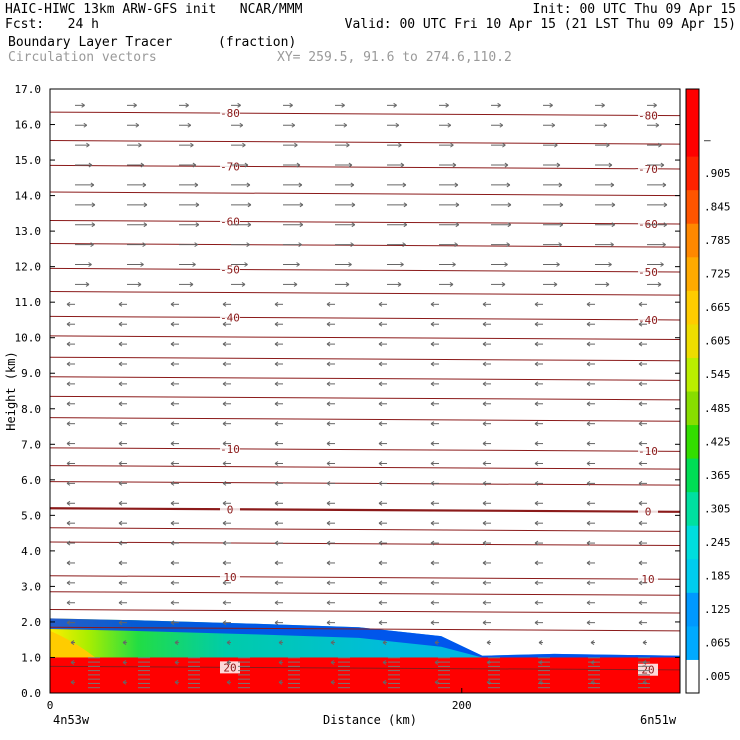 This screenshot has width=740, height=740. Describe the element at coordinates (31, 693) in the screenshot. I see `y-tick-label: 0.0` at that location.